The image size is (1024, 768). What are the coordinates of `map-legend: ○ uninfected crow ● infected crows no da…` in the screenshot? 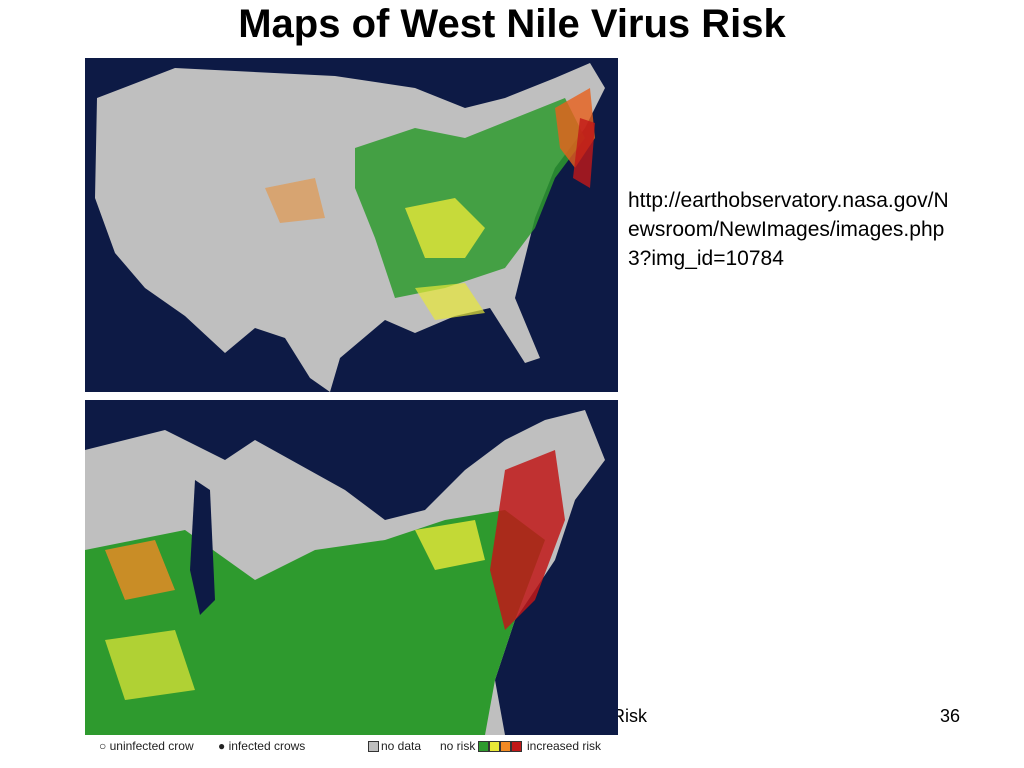 It's located at (351, 746).